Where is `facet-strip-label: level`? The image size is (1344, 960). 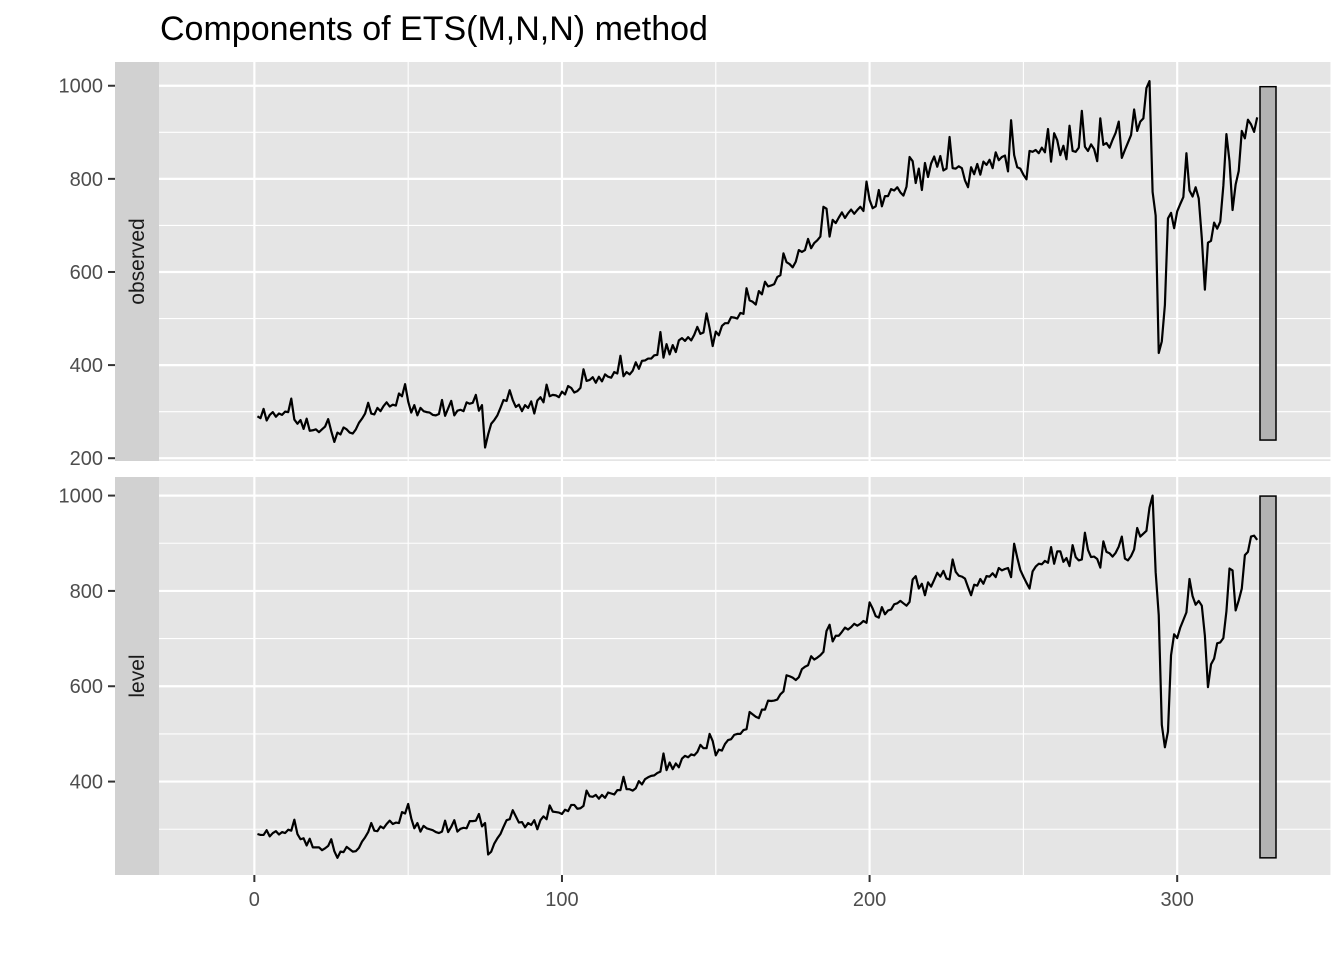
facet-strip-label: level is located at coordinates (137, 675).